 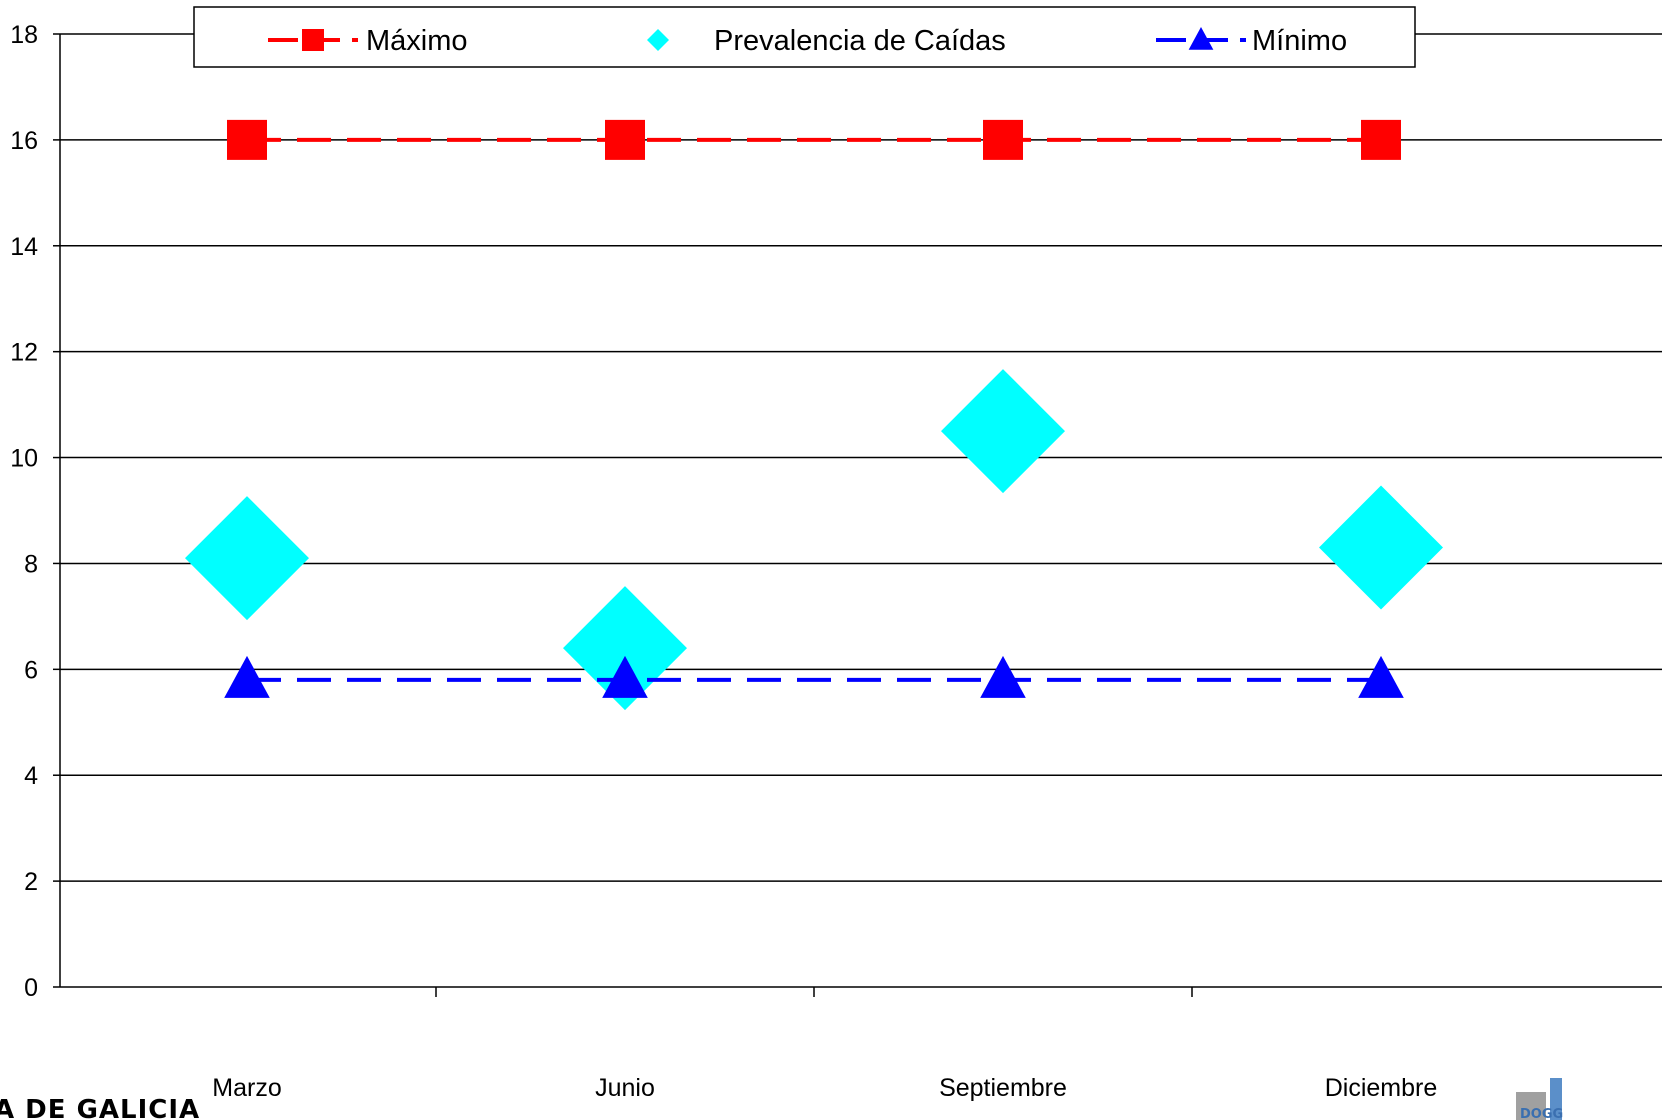 What do you see at coordinates (24, 141) in the screenshot?
I see `y-tick-label: 16` at bounding box center [24, 141].